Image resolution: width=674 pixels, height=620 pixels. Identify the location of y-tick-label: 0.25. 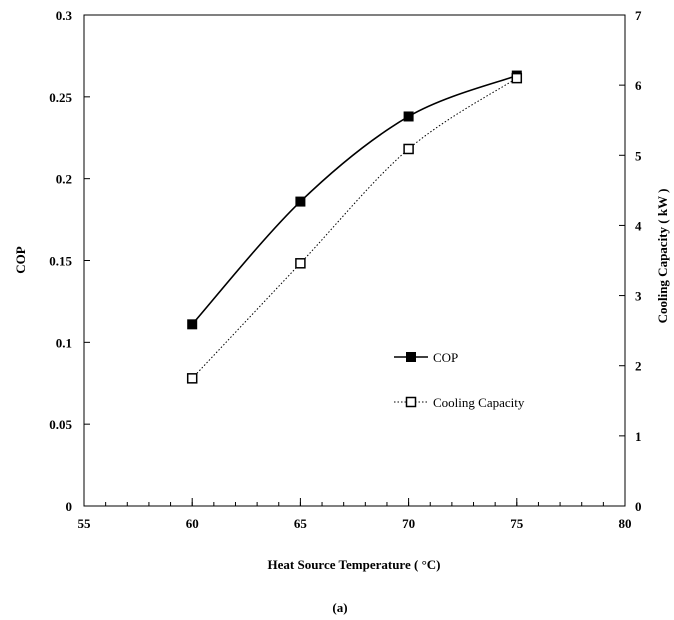
(60, 97).